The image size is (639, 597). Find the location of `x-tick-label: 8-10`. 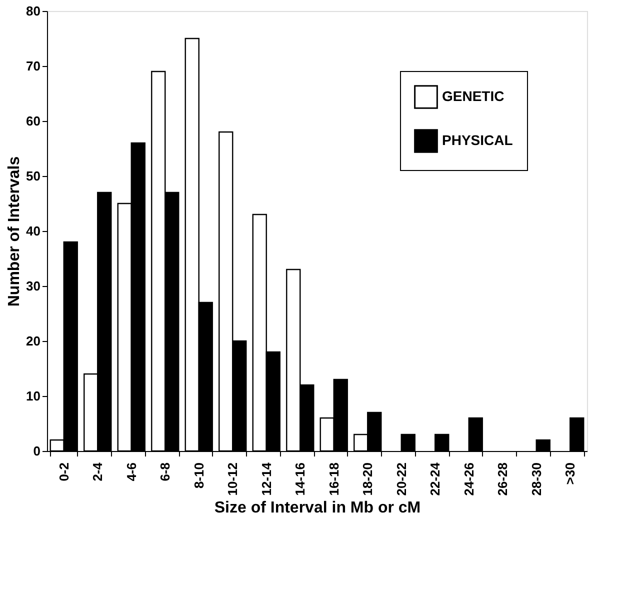

x-tick-label: 8-10 is located at coordinates (198, 475).